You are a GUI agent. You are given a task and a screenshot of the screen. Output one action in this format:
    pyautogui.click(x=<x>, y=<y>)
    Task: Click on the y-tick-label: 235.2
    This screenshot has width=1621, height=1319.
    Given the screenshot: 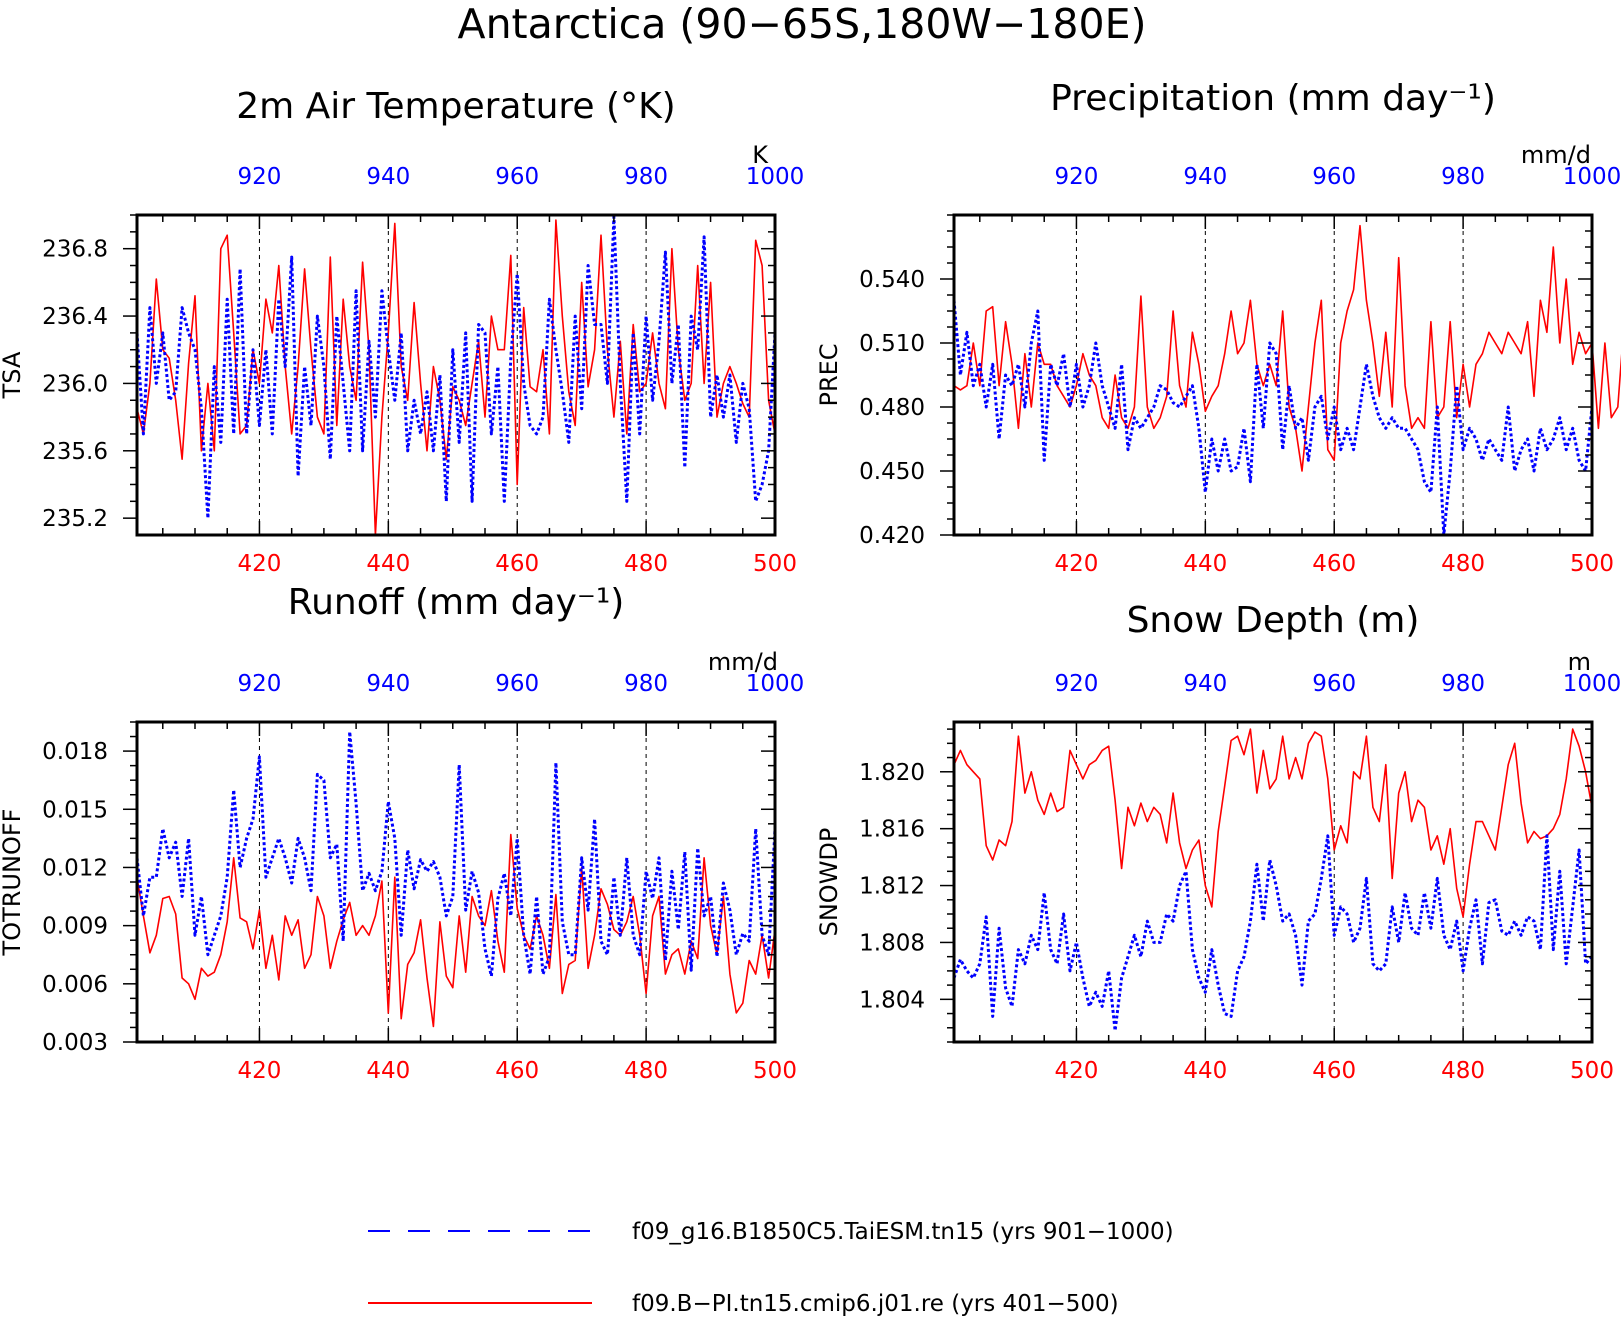 What is the action you would take?
    pyautogui.click(x=75, y=519)
    